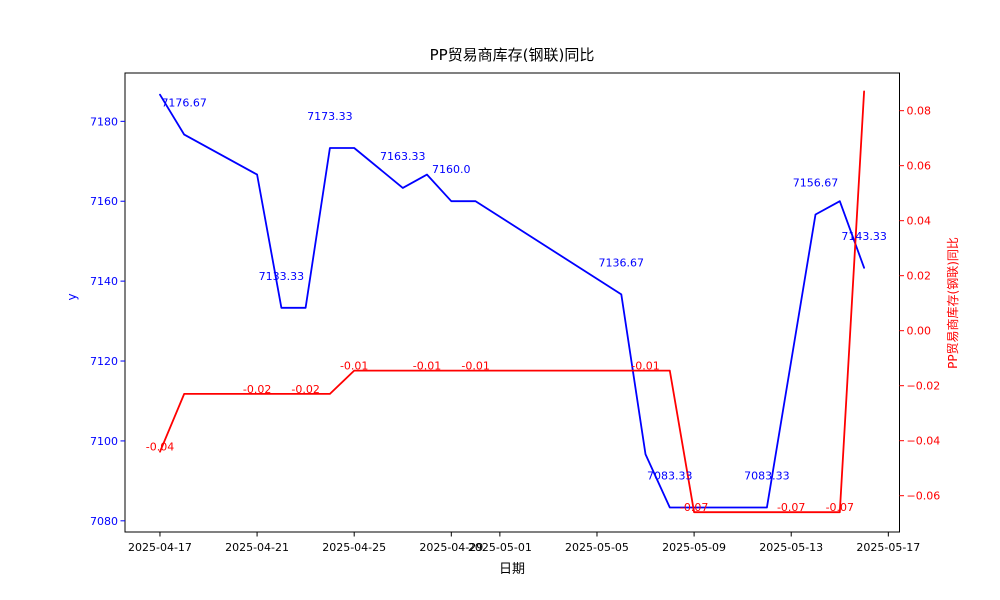 This screenshot has height=600, width=1000. I want to click on data-point-label: 7133.33, so click(282, 276).